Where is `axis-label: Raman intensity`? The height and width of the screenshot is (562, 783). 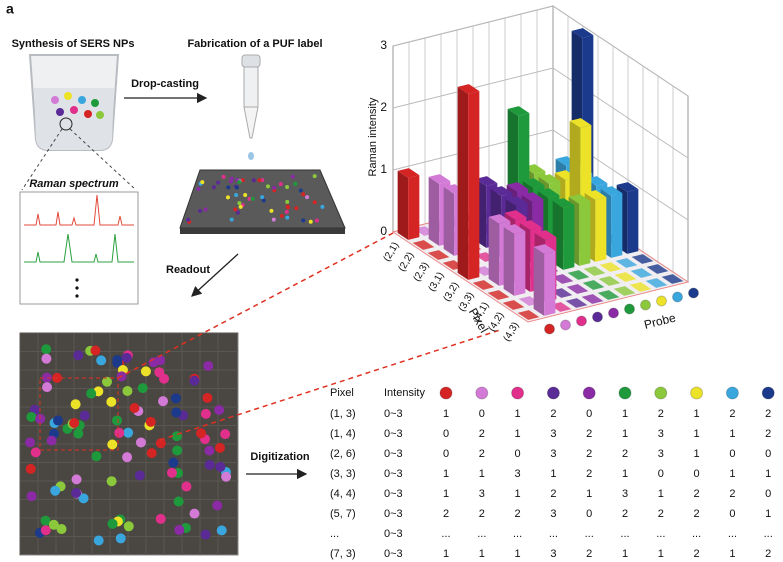 axis-label: Raman intensity is located at coordinates (373, 136).